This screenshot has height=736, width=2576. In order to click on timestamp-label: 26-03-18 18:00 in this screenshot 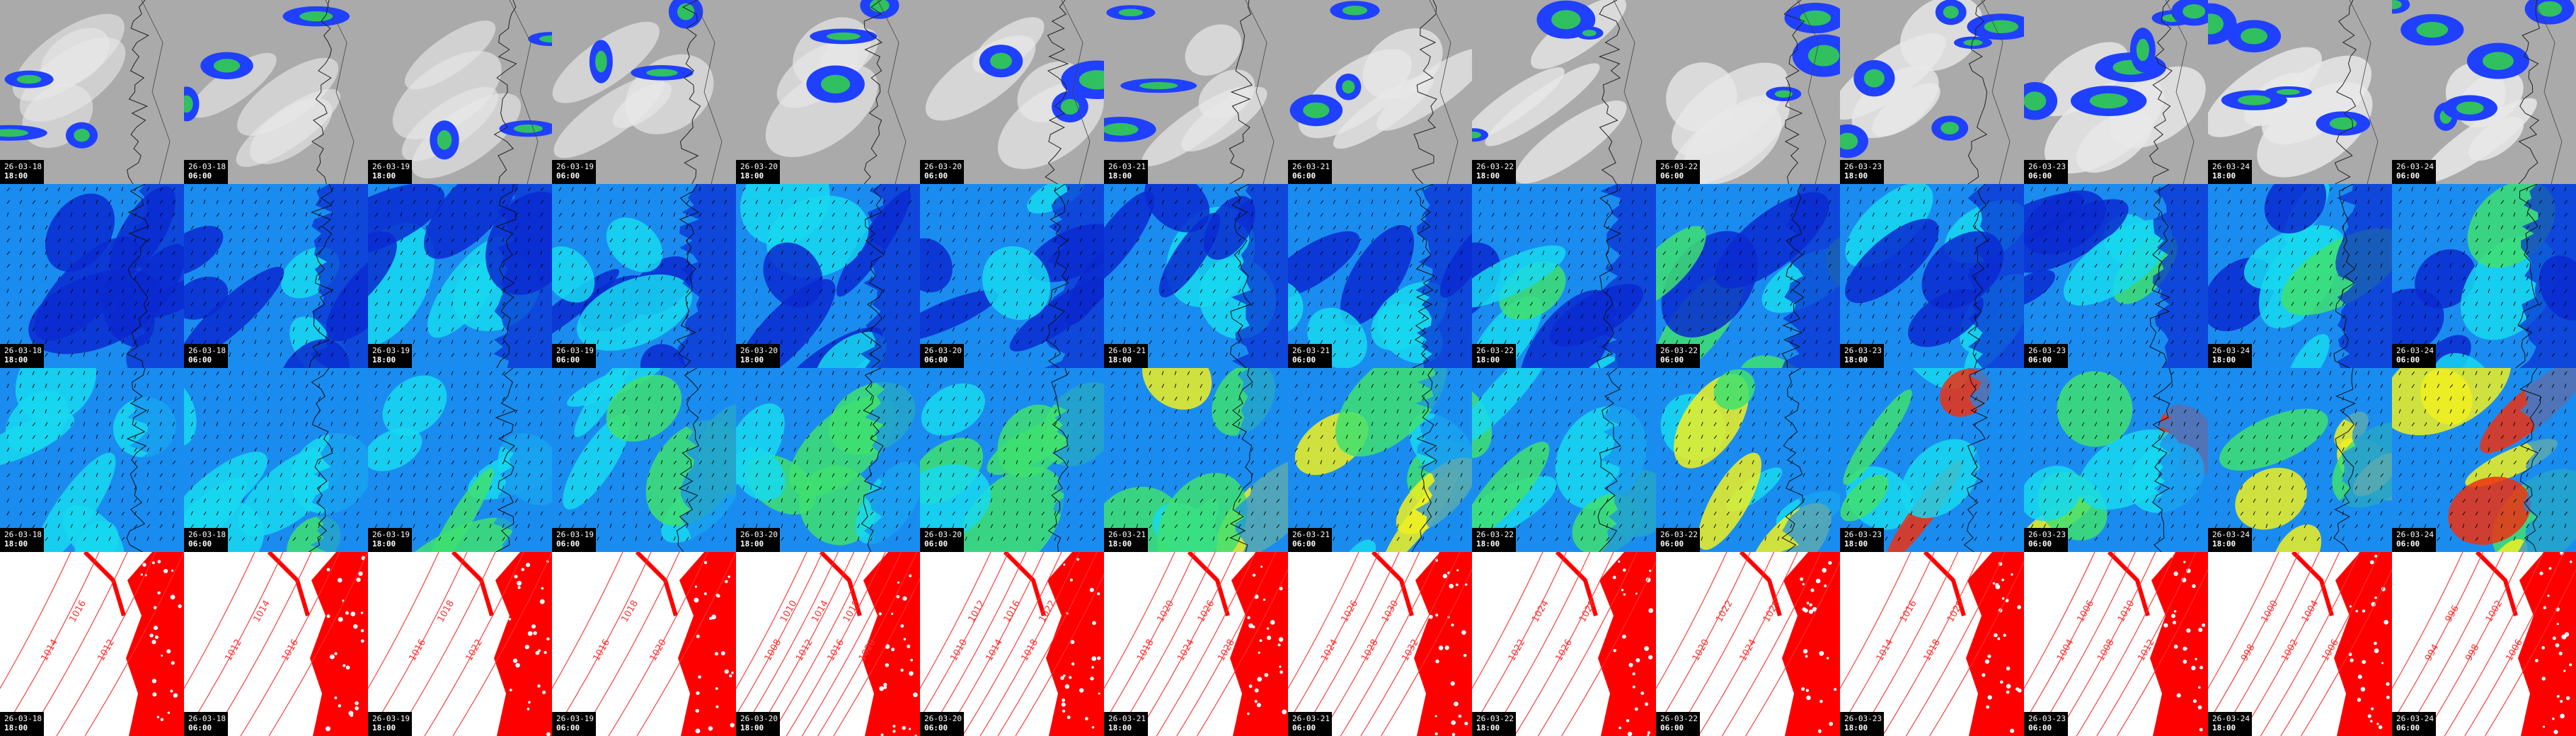, I will do `click(22, 540)`.